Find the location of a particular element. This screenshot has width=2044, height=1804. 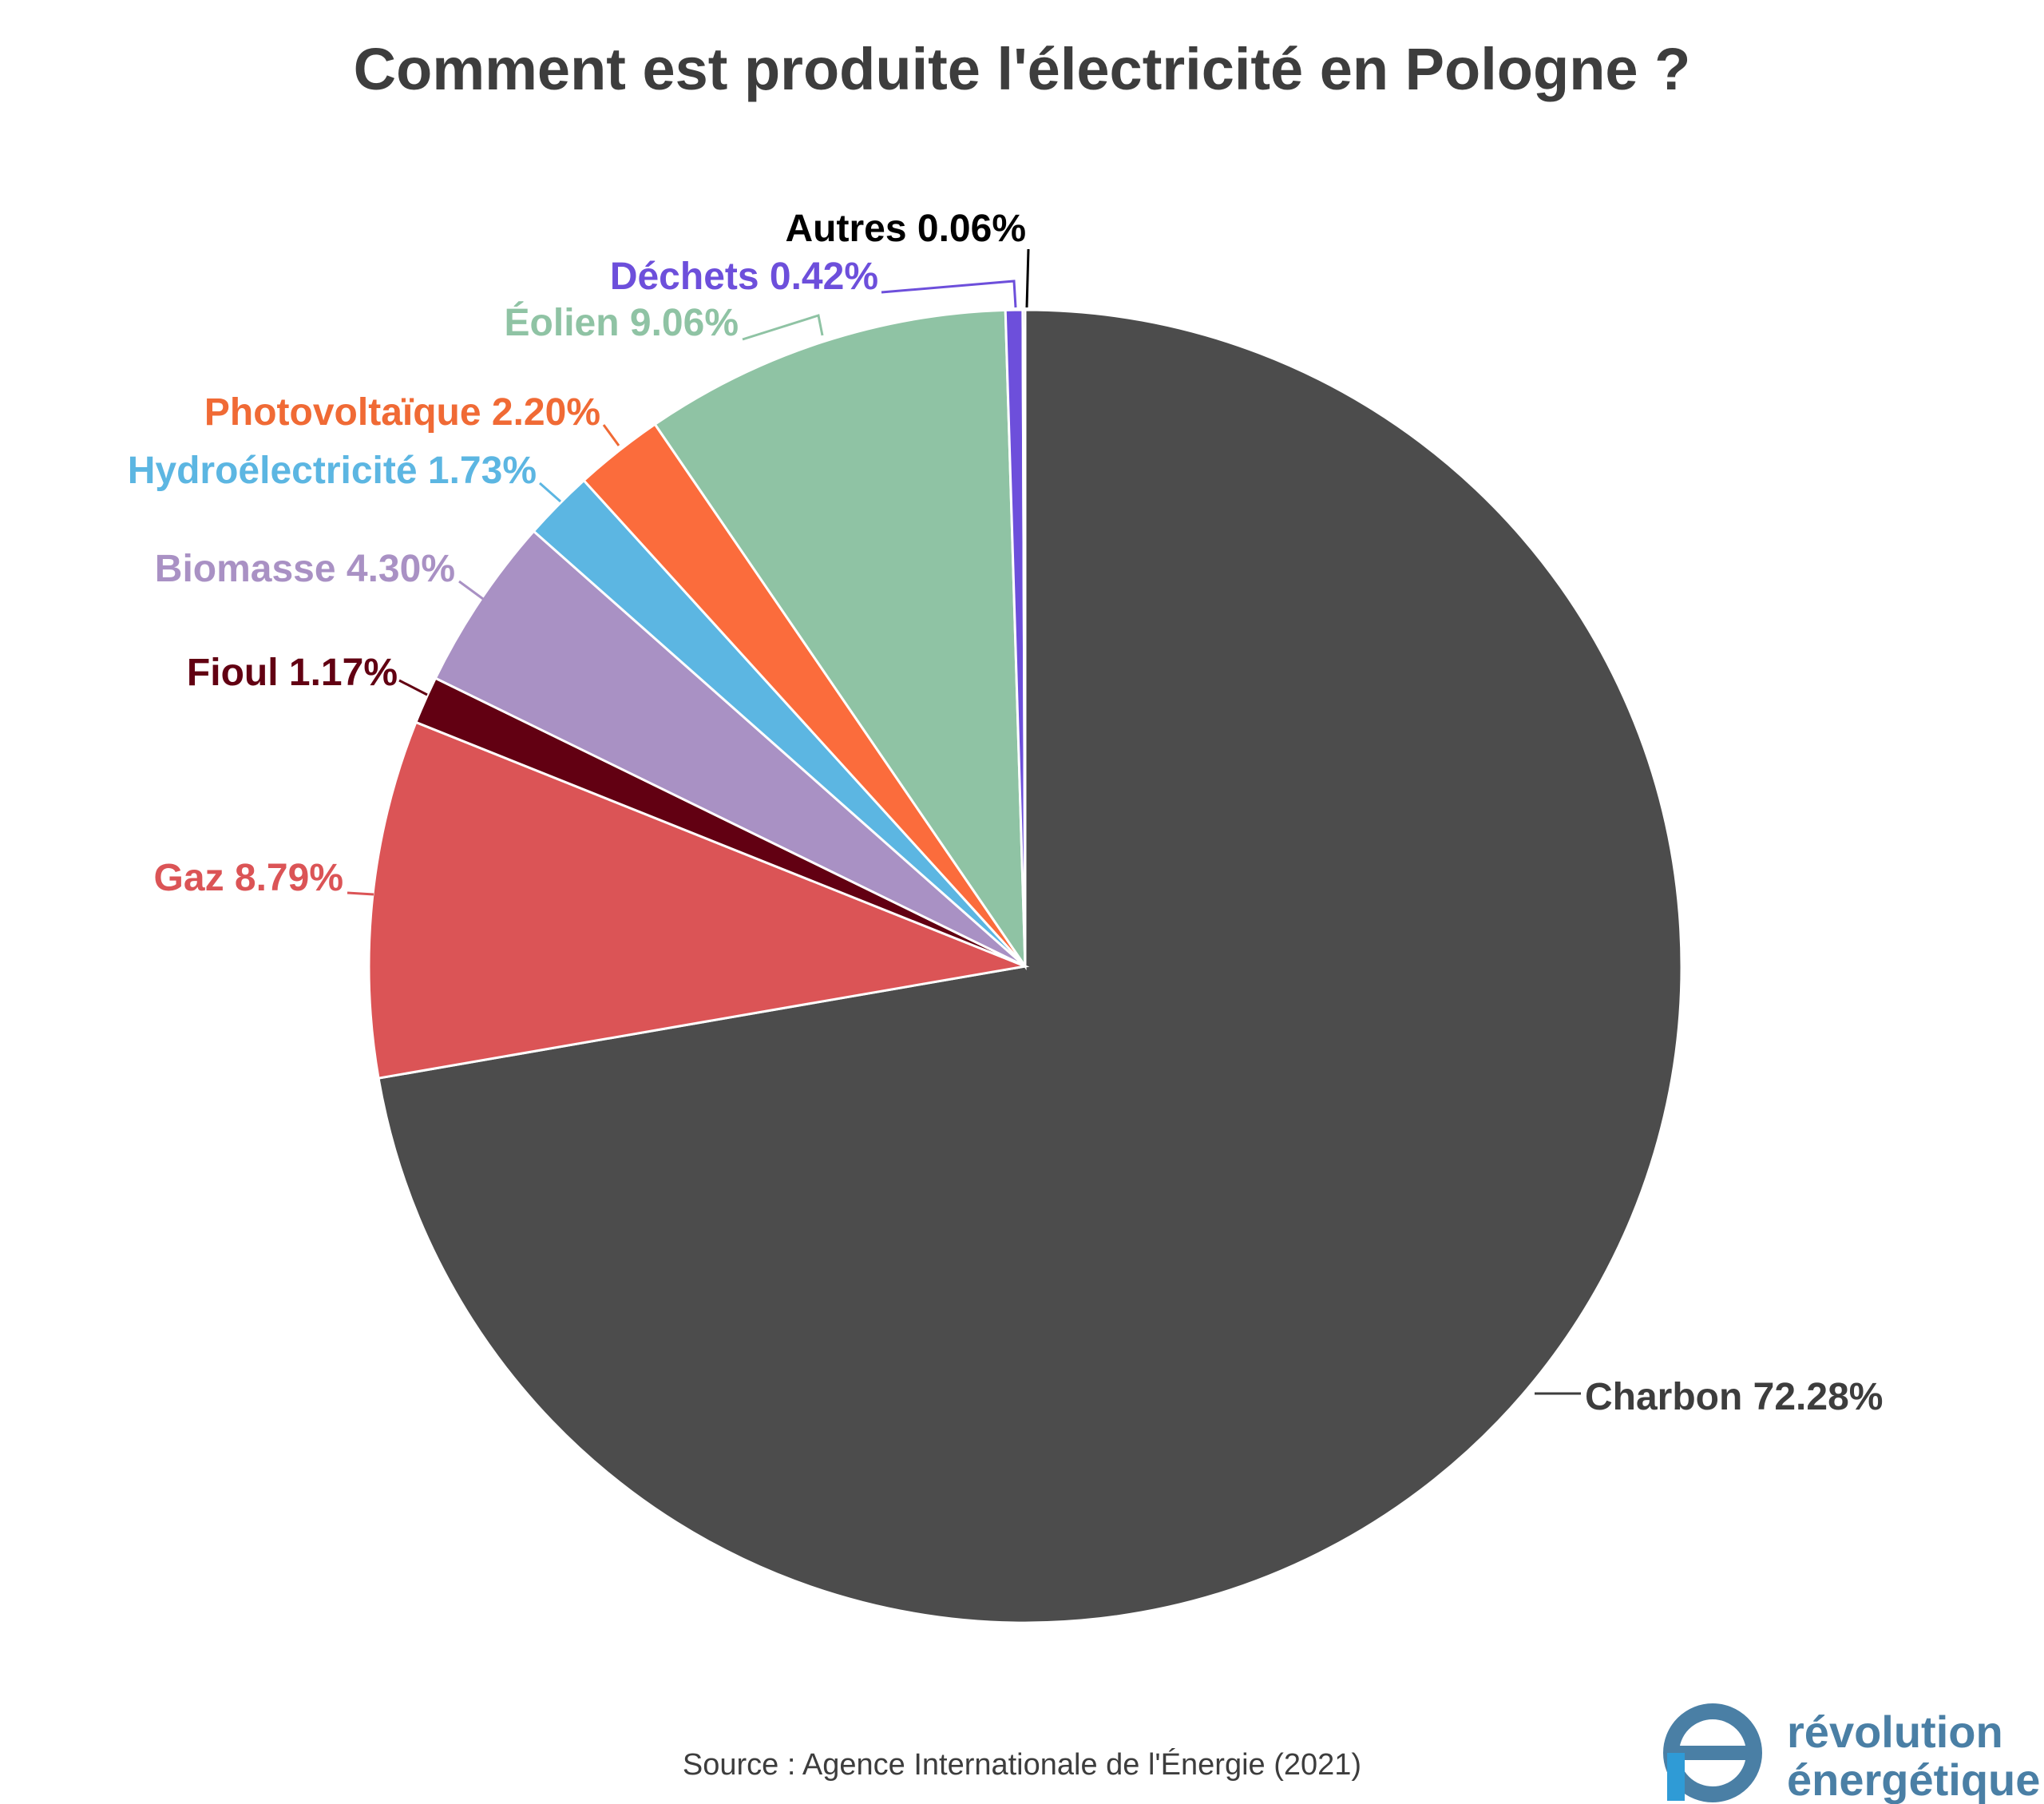

leader-line-fioul is located at coordinates (413, 687).